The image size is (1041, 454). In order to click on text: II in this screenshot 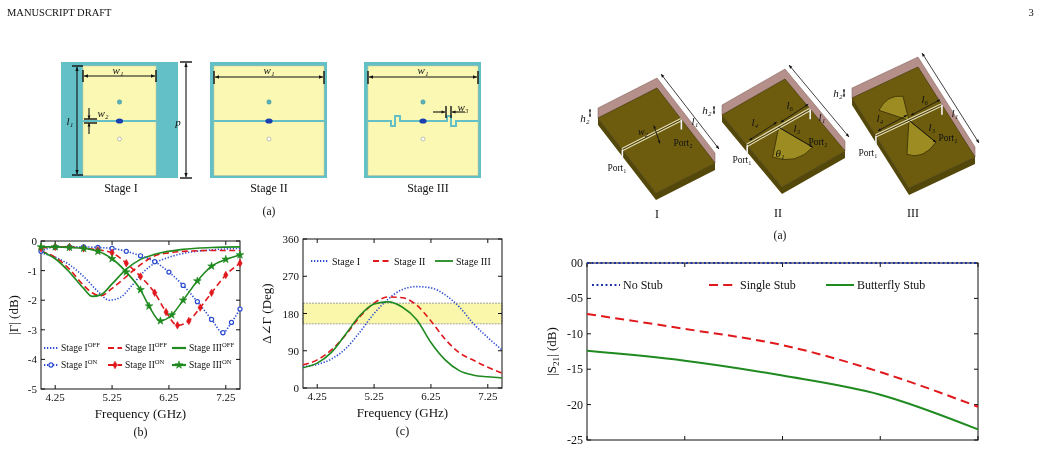, I will do `click(778, 213)`.